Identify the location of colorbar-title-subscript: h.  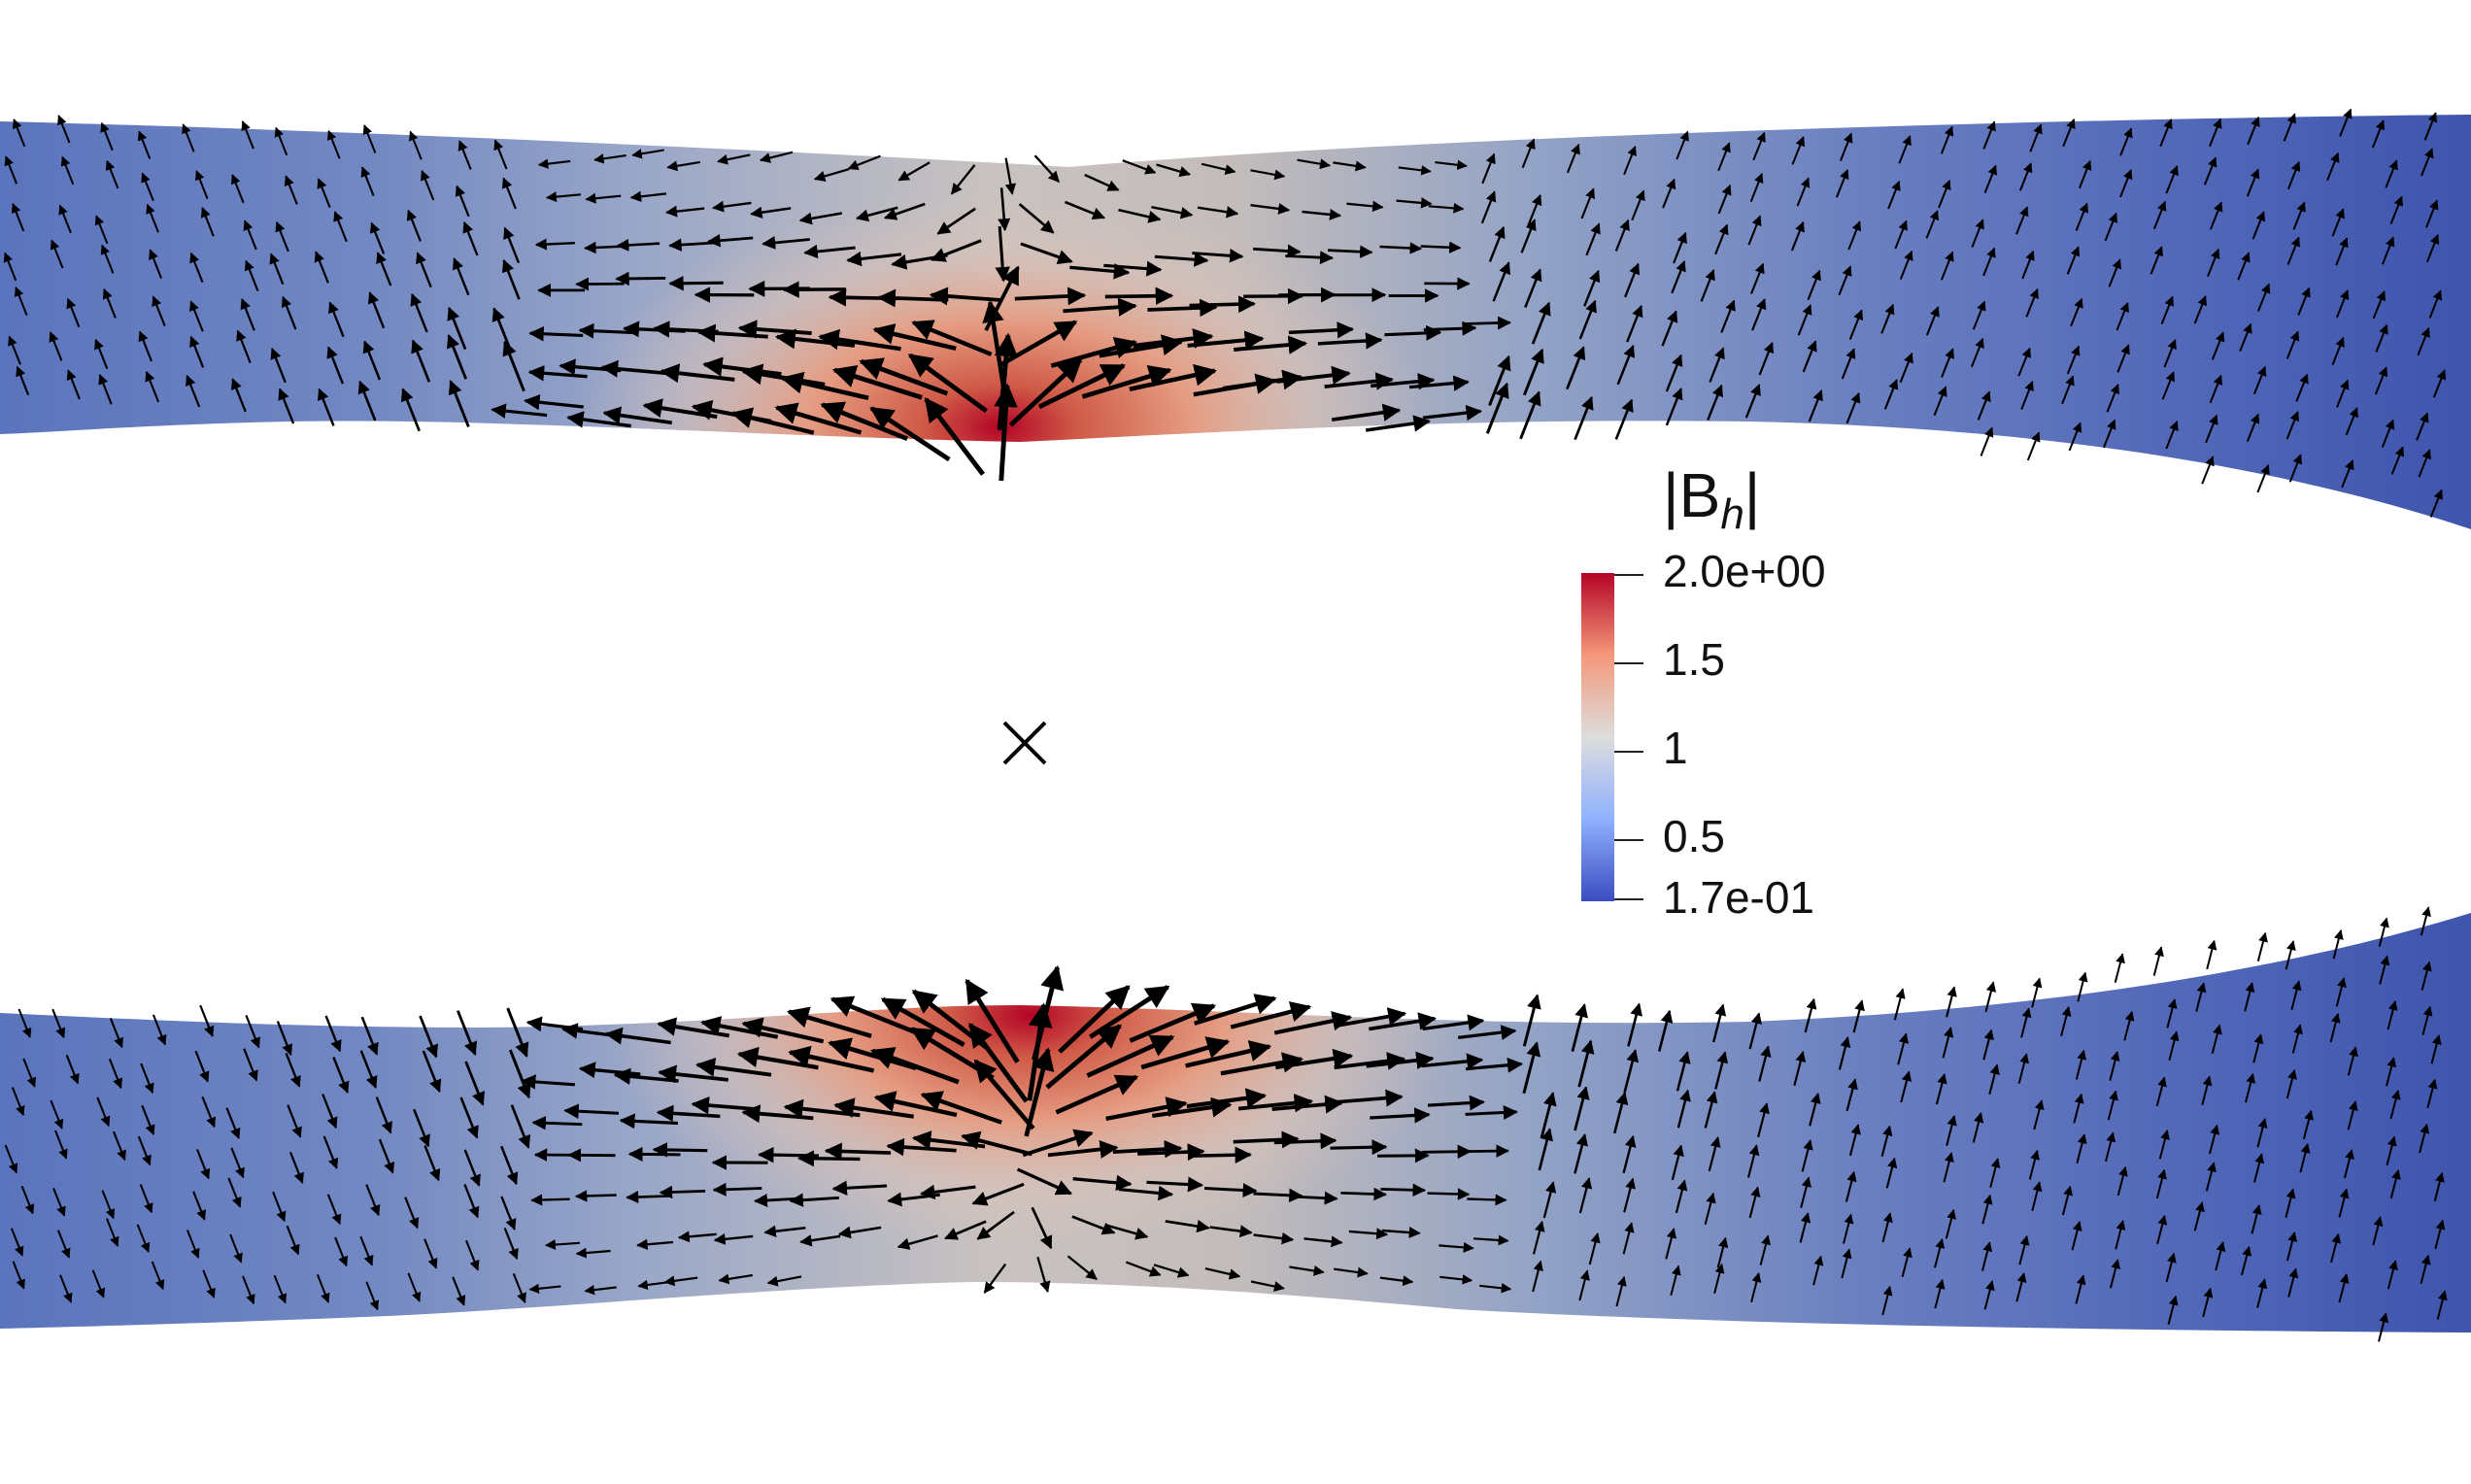
(1731, 514).